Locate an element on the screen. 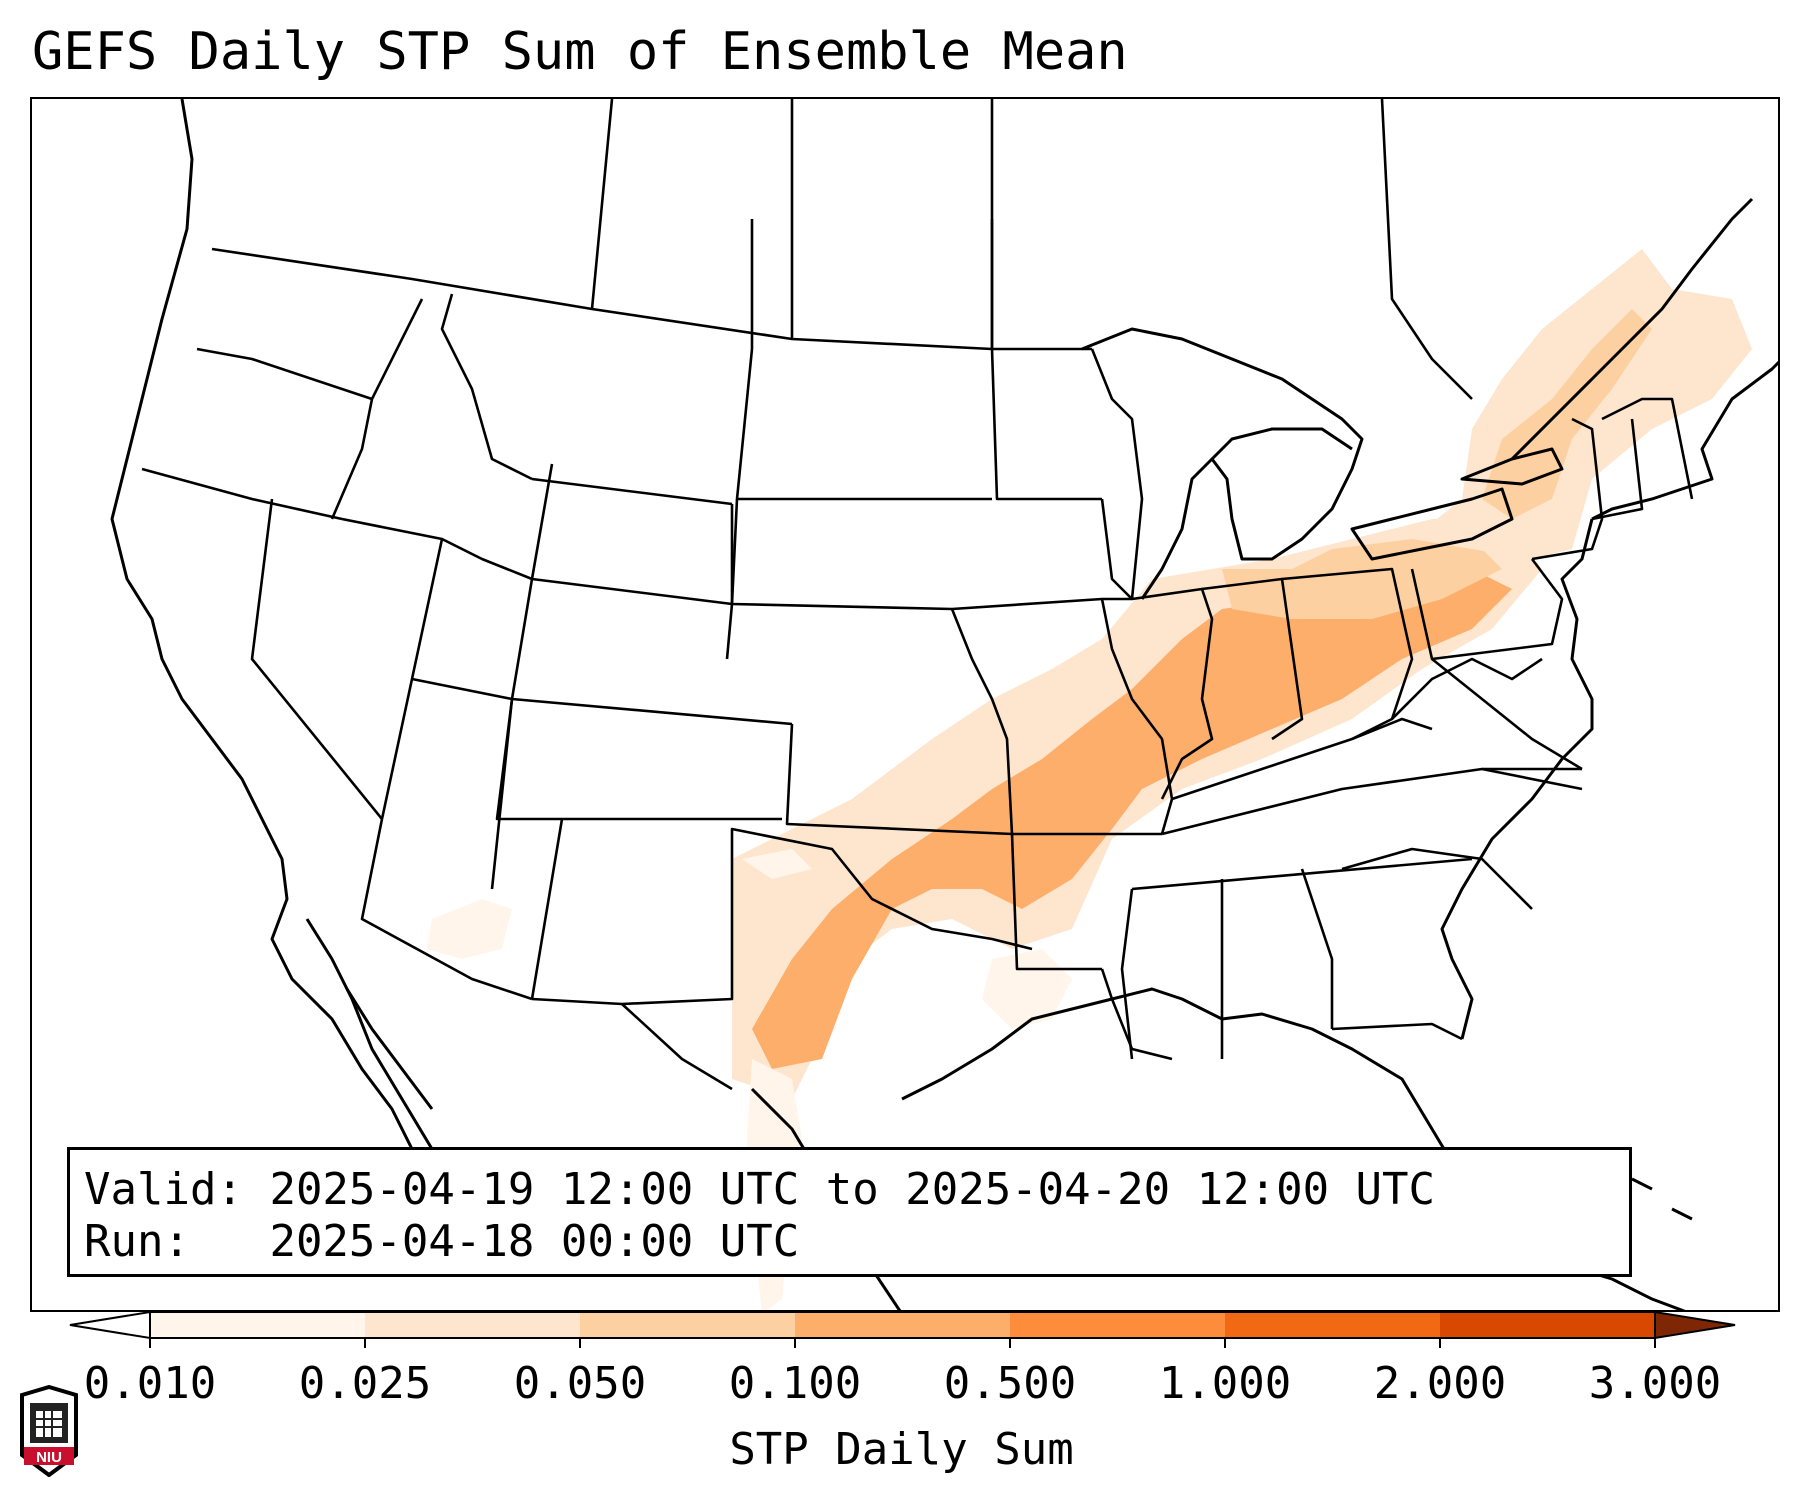  colorbar-tick-label: 0.500 is located at coordinates (1010, 1383).